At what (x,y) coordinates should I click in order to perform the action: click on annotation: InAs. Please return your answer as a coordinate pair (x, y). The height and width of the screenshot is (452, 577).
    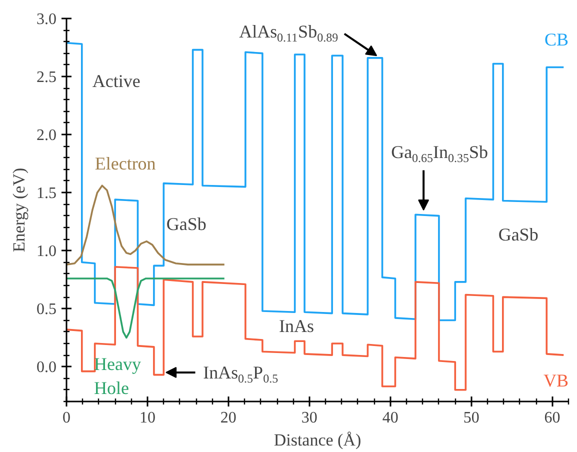
    Looking at the image, I should click on (296, 326).